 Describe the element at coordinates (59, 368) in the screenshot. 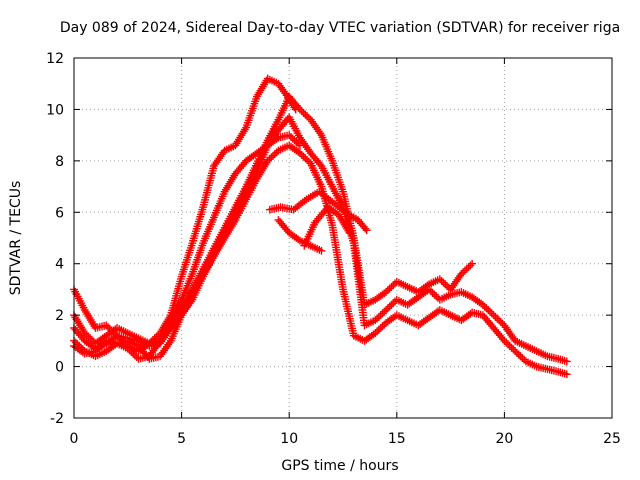

I see `y-tick-label: 0` at that location.